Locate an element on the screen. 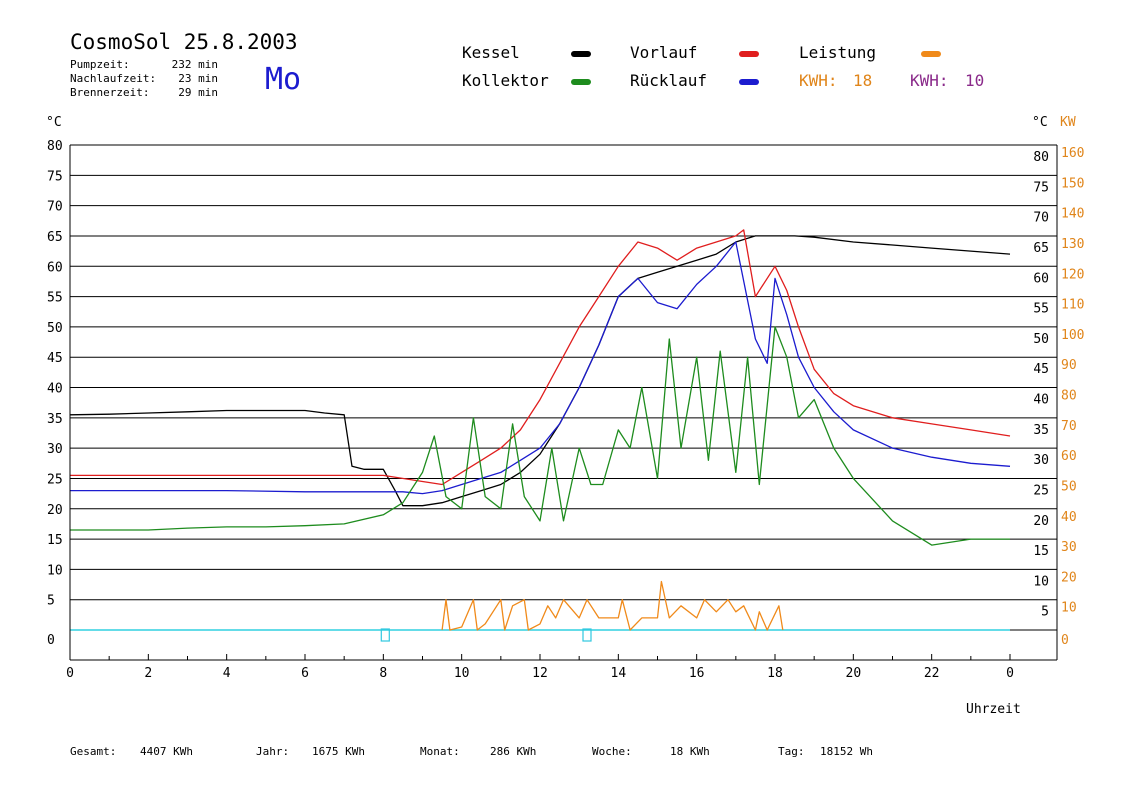  y-kw-tick-10: 10 is located at coordinates (1069, 608).